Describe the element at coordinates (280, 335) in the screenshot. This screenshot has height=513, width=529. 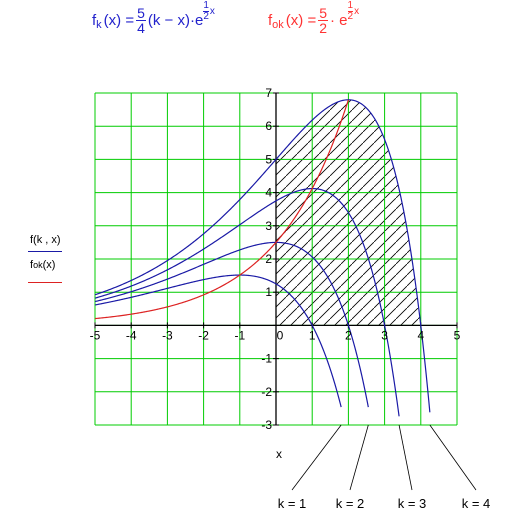
I see `x-tick-label: 0` at that location.